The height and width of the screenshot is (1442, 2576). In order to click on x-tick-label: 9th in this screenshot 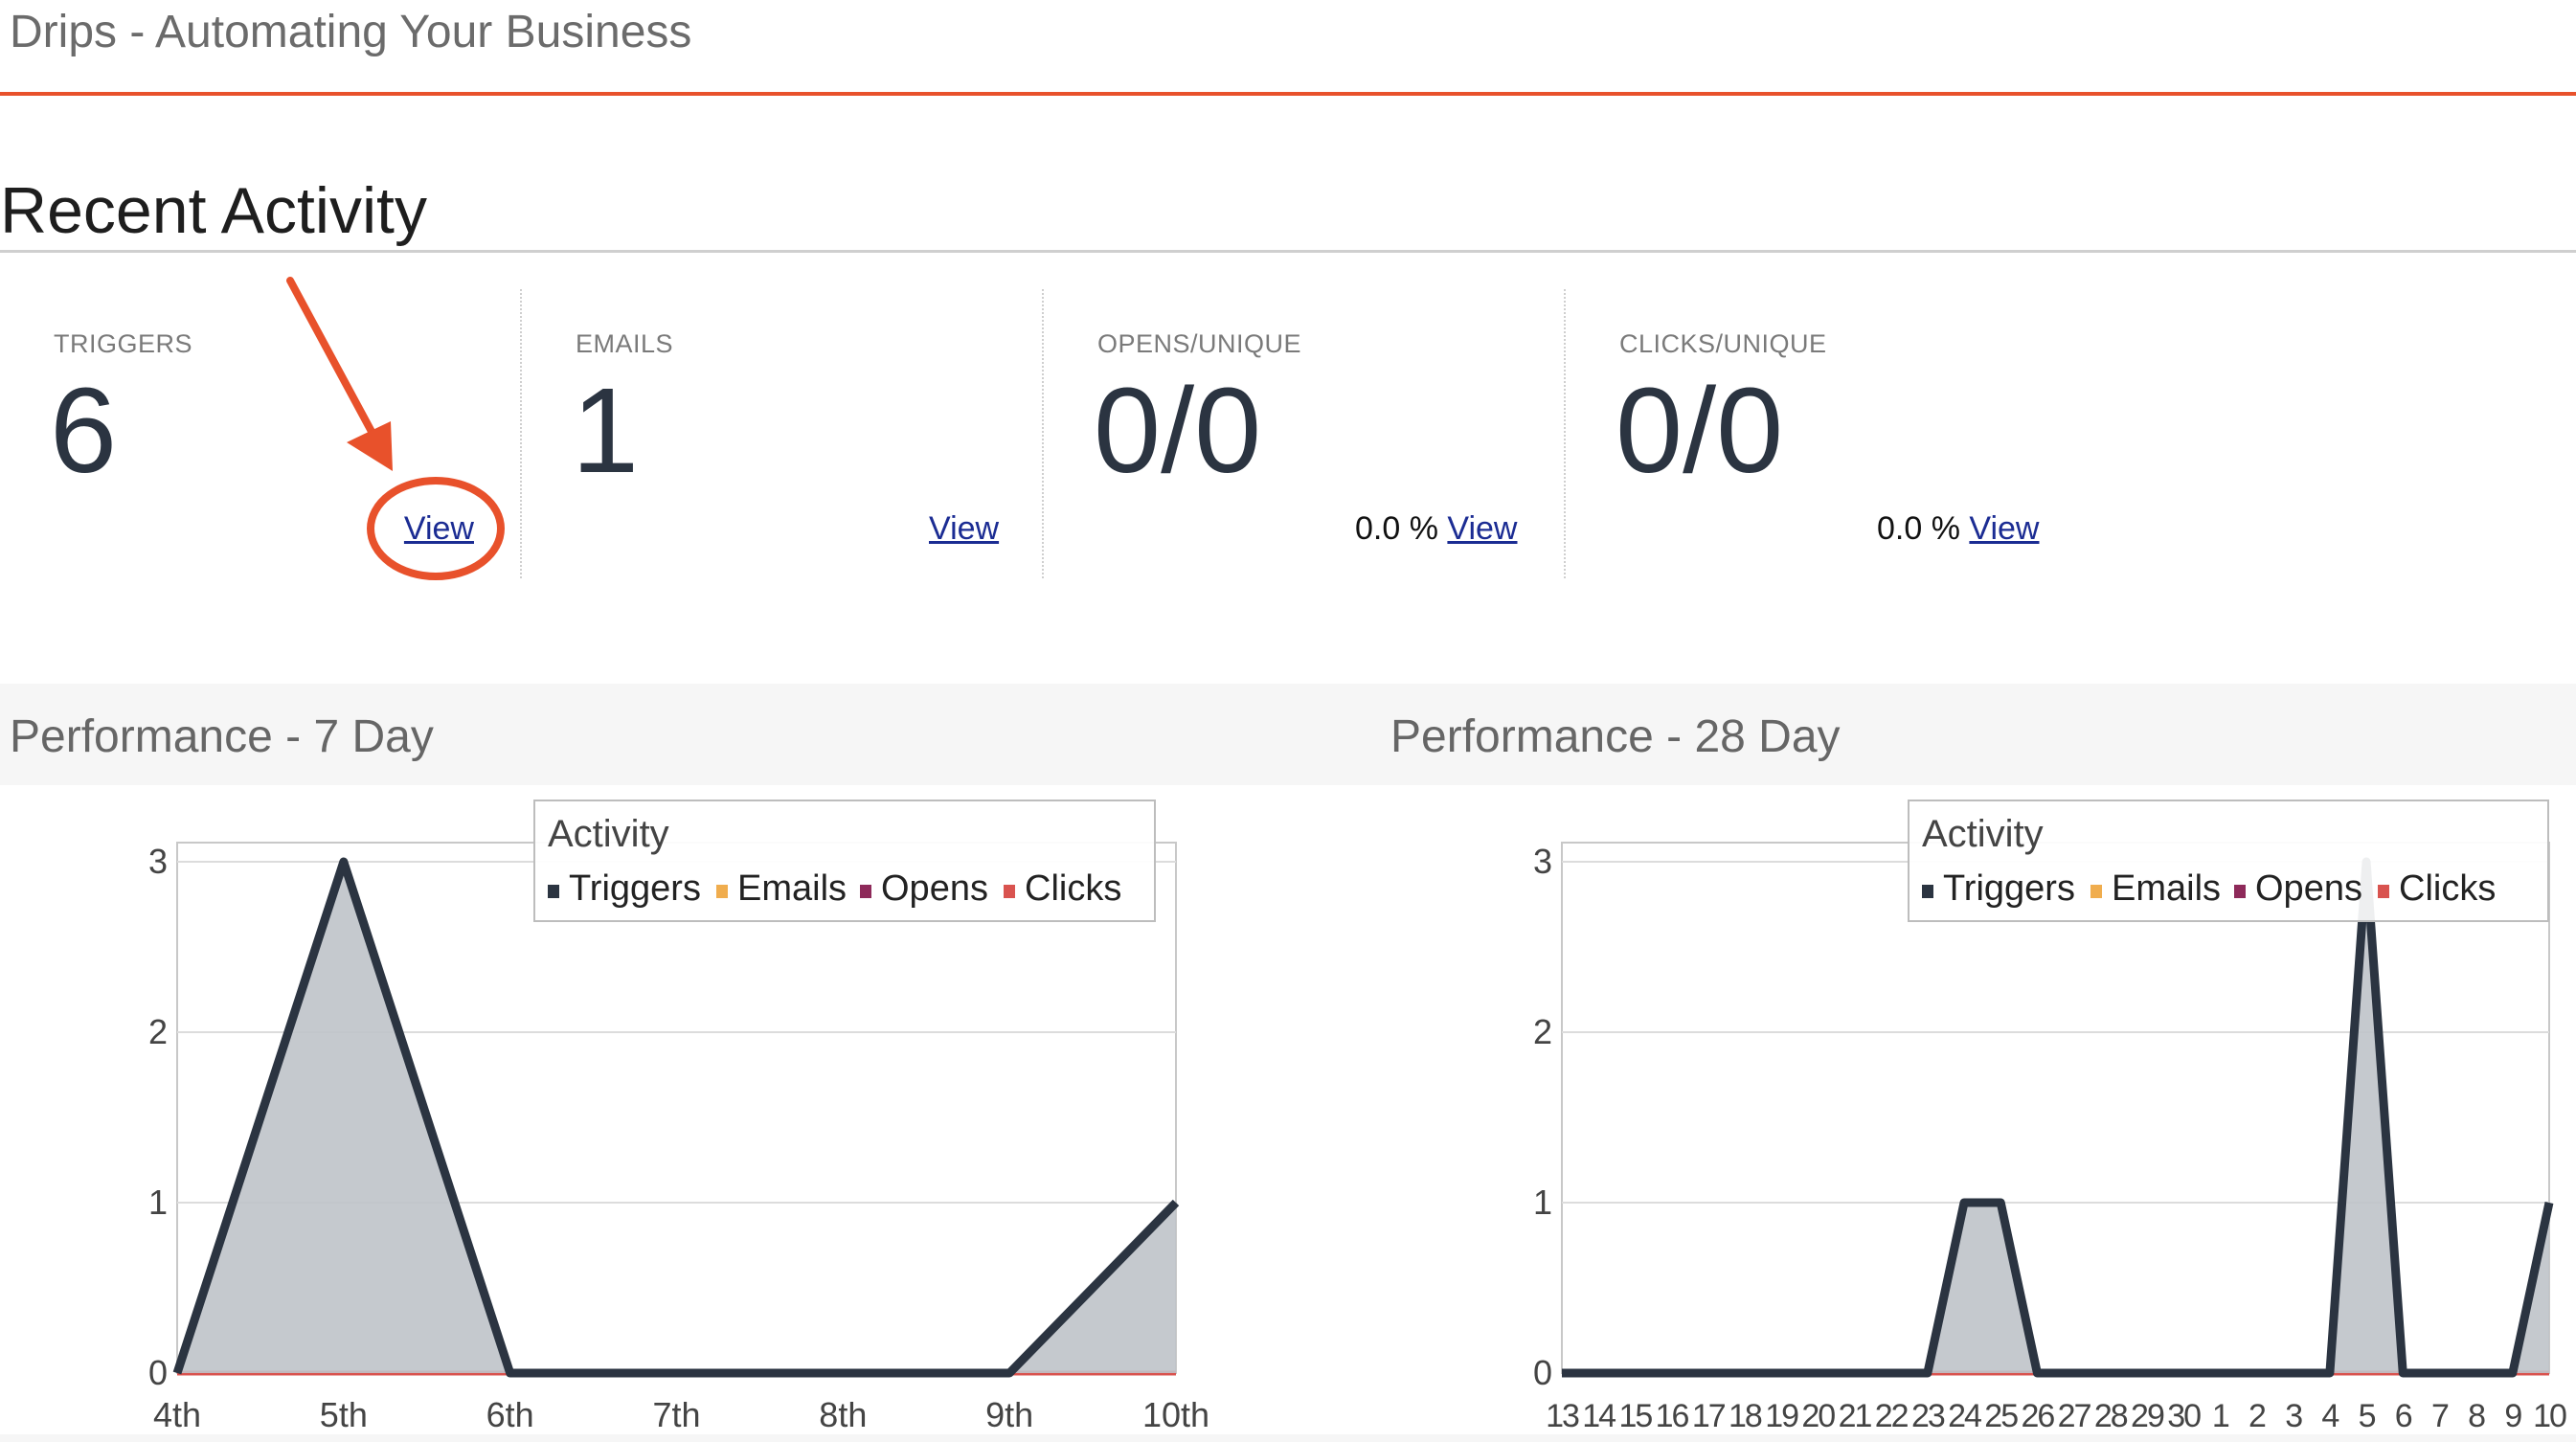, I will do `click(1009, 1414)`.